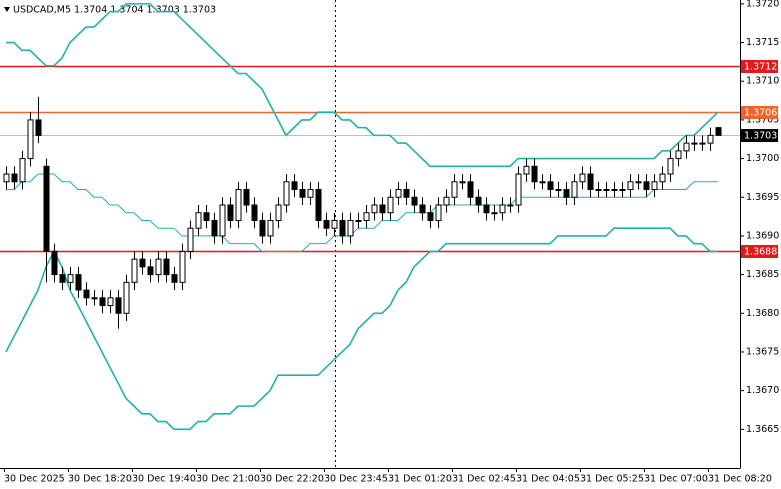  Describe the element at coordinates (228, 479) in the screenshot. I see `x-tick-label: 30 Dec 21:00` at that location.